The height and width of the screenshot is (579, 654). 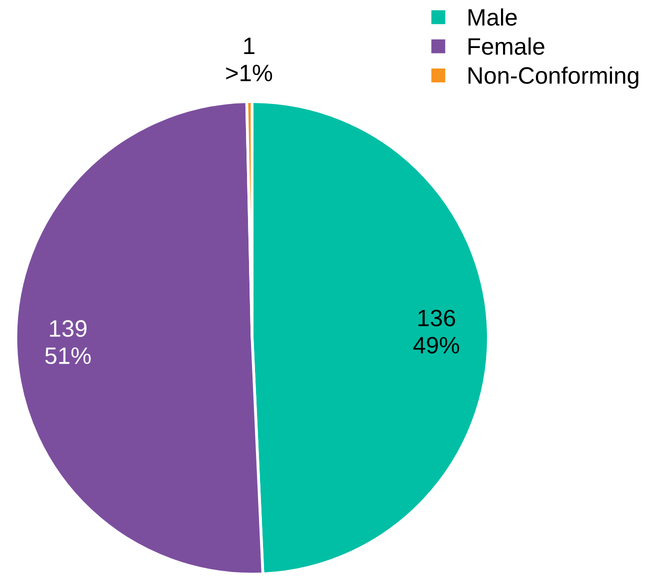 What do you see at coordinates (249, 60) in the screenshot?
I see `data-label: 1 >1%` at bounding box center [249, 60].